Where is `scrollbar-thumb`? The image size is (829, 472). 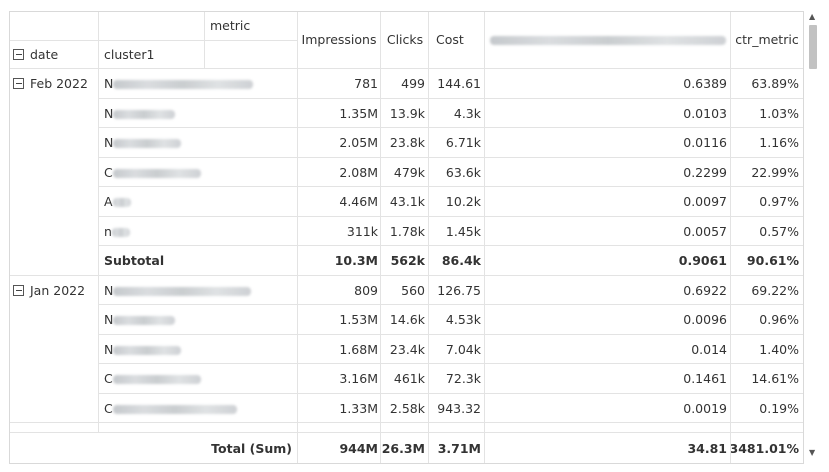 scrollbar-thumb is located at coordinates (813, 47).